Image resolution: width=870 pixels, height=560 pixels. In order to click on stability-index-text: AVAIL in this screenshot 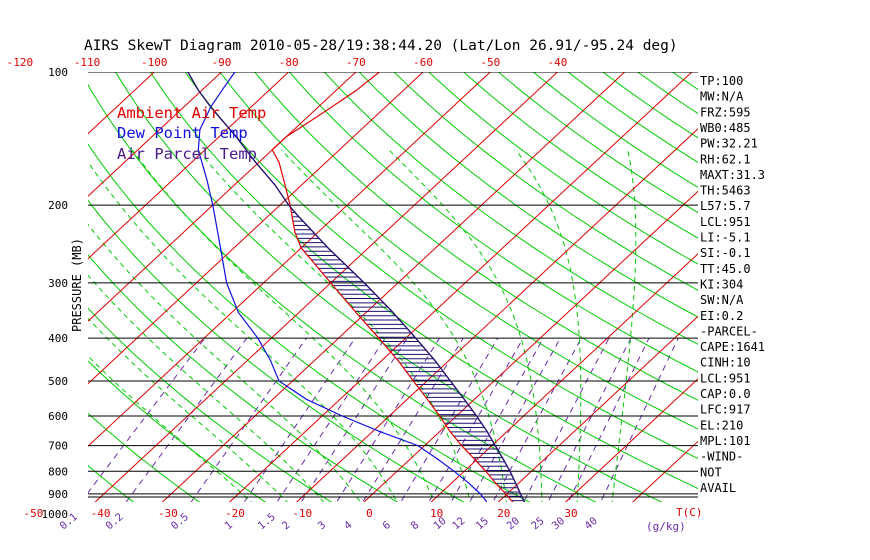, I will do `click(718, 488)`.